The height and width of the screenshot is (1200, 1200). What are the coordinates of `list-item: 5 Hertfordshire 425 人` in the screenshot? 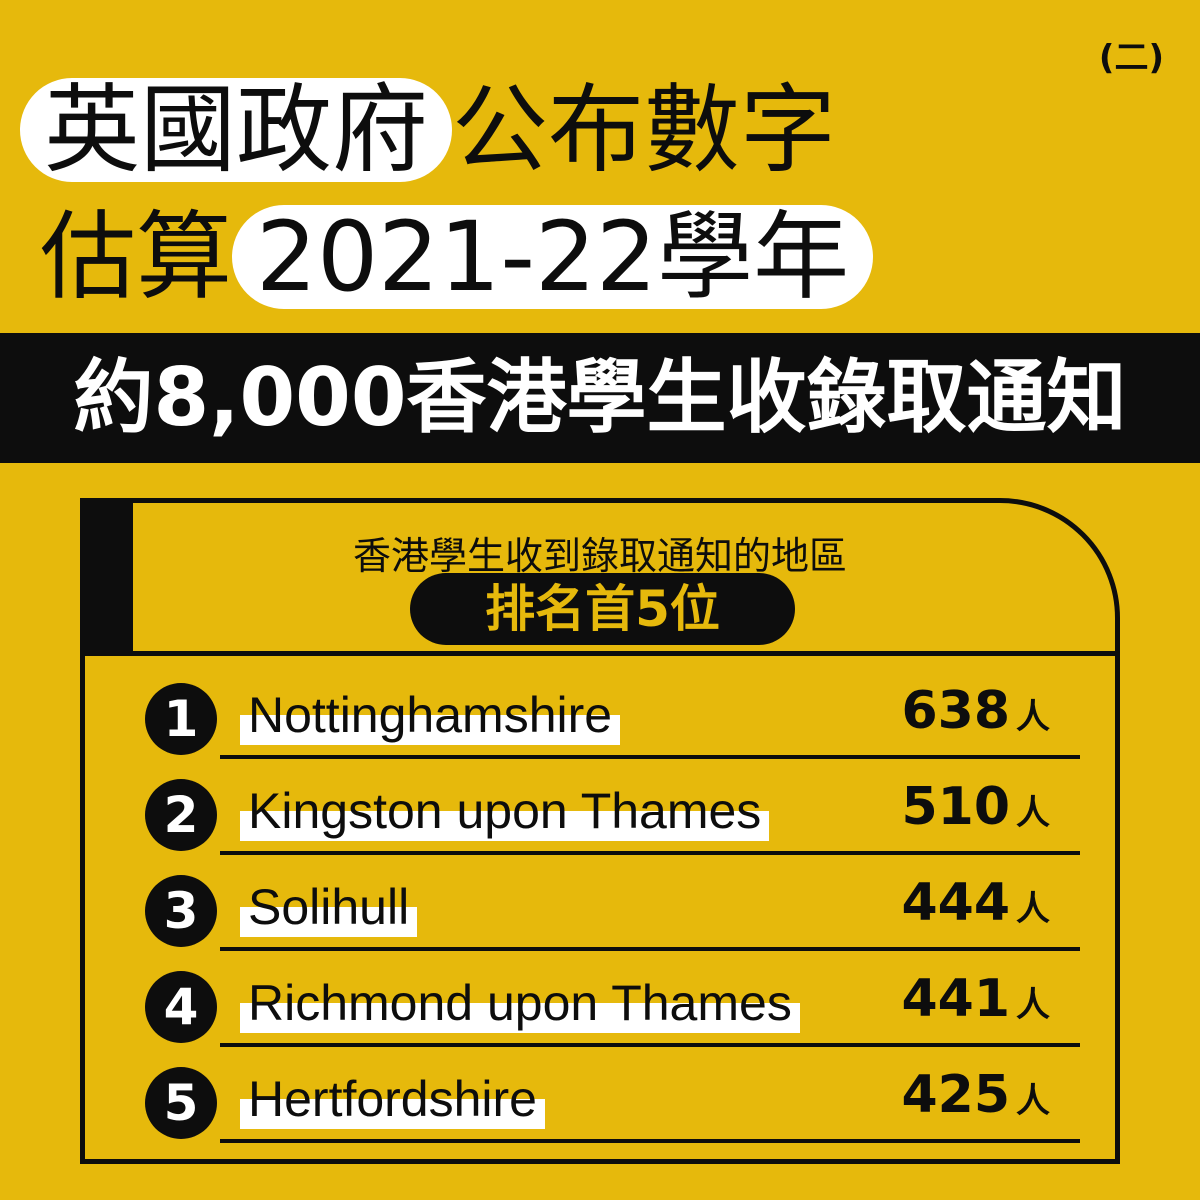 It's located at (610, 1101).